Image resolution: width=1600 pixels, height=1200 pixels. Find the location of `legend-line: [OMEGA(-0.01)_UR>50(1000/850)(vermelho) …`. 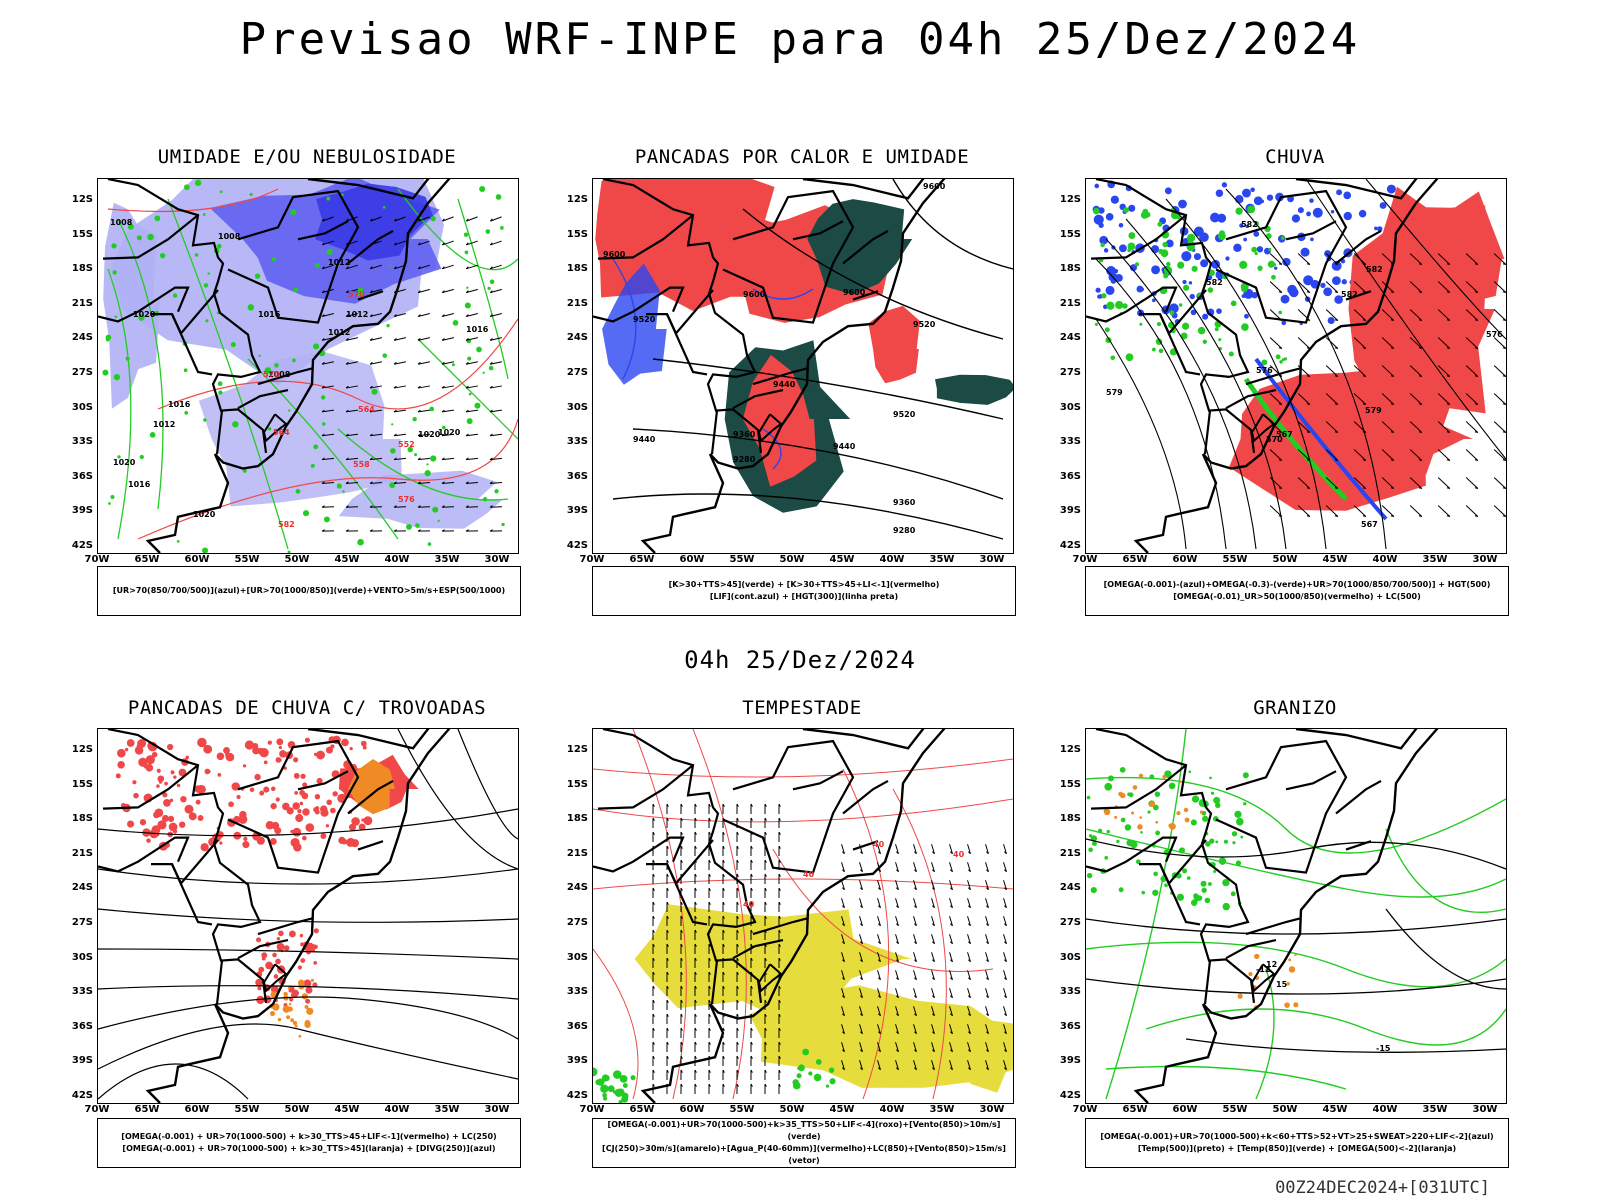

legend-line: [OMEGA(-0.01)_UR>50(1000/850)(vermelho) … is located at coordinates (1297, 596).